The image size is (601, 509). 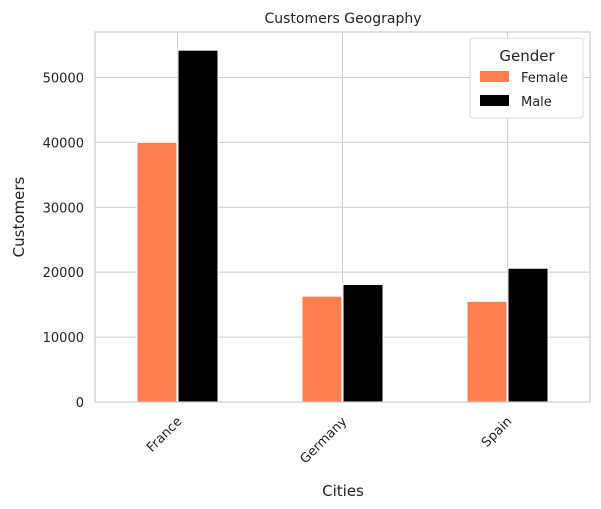 I want to click on bar-male-france, so click(x=198, y=226).